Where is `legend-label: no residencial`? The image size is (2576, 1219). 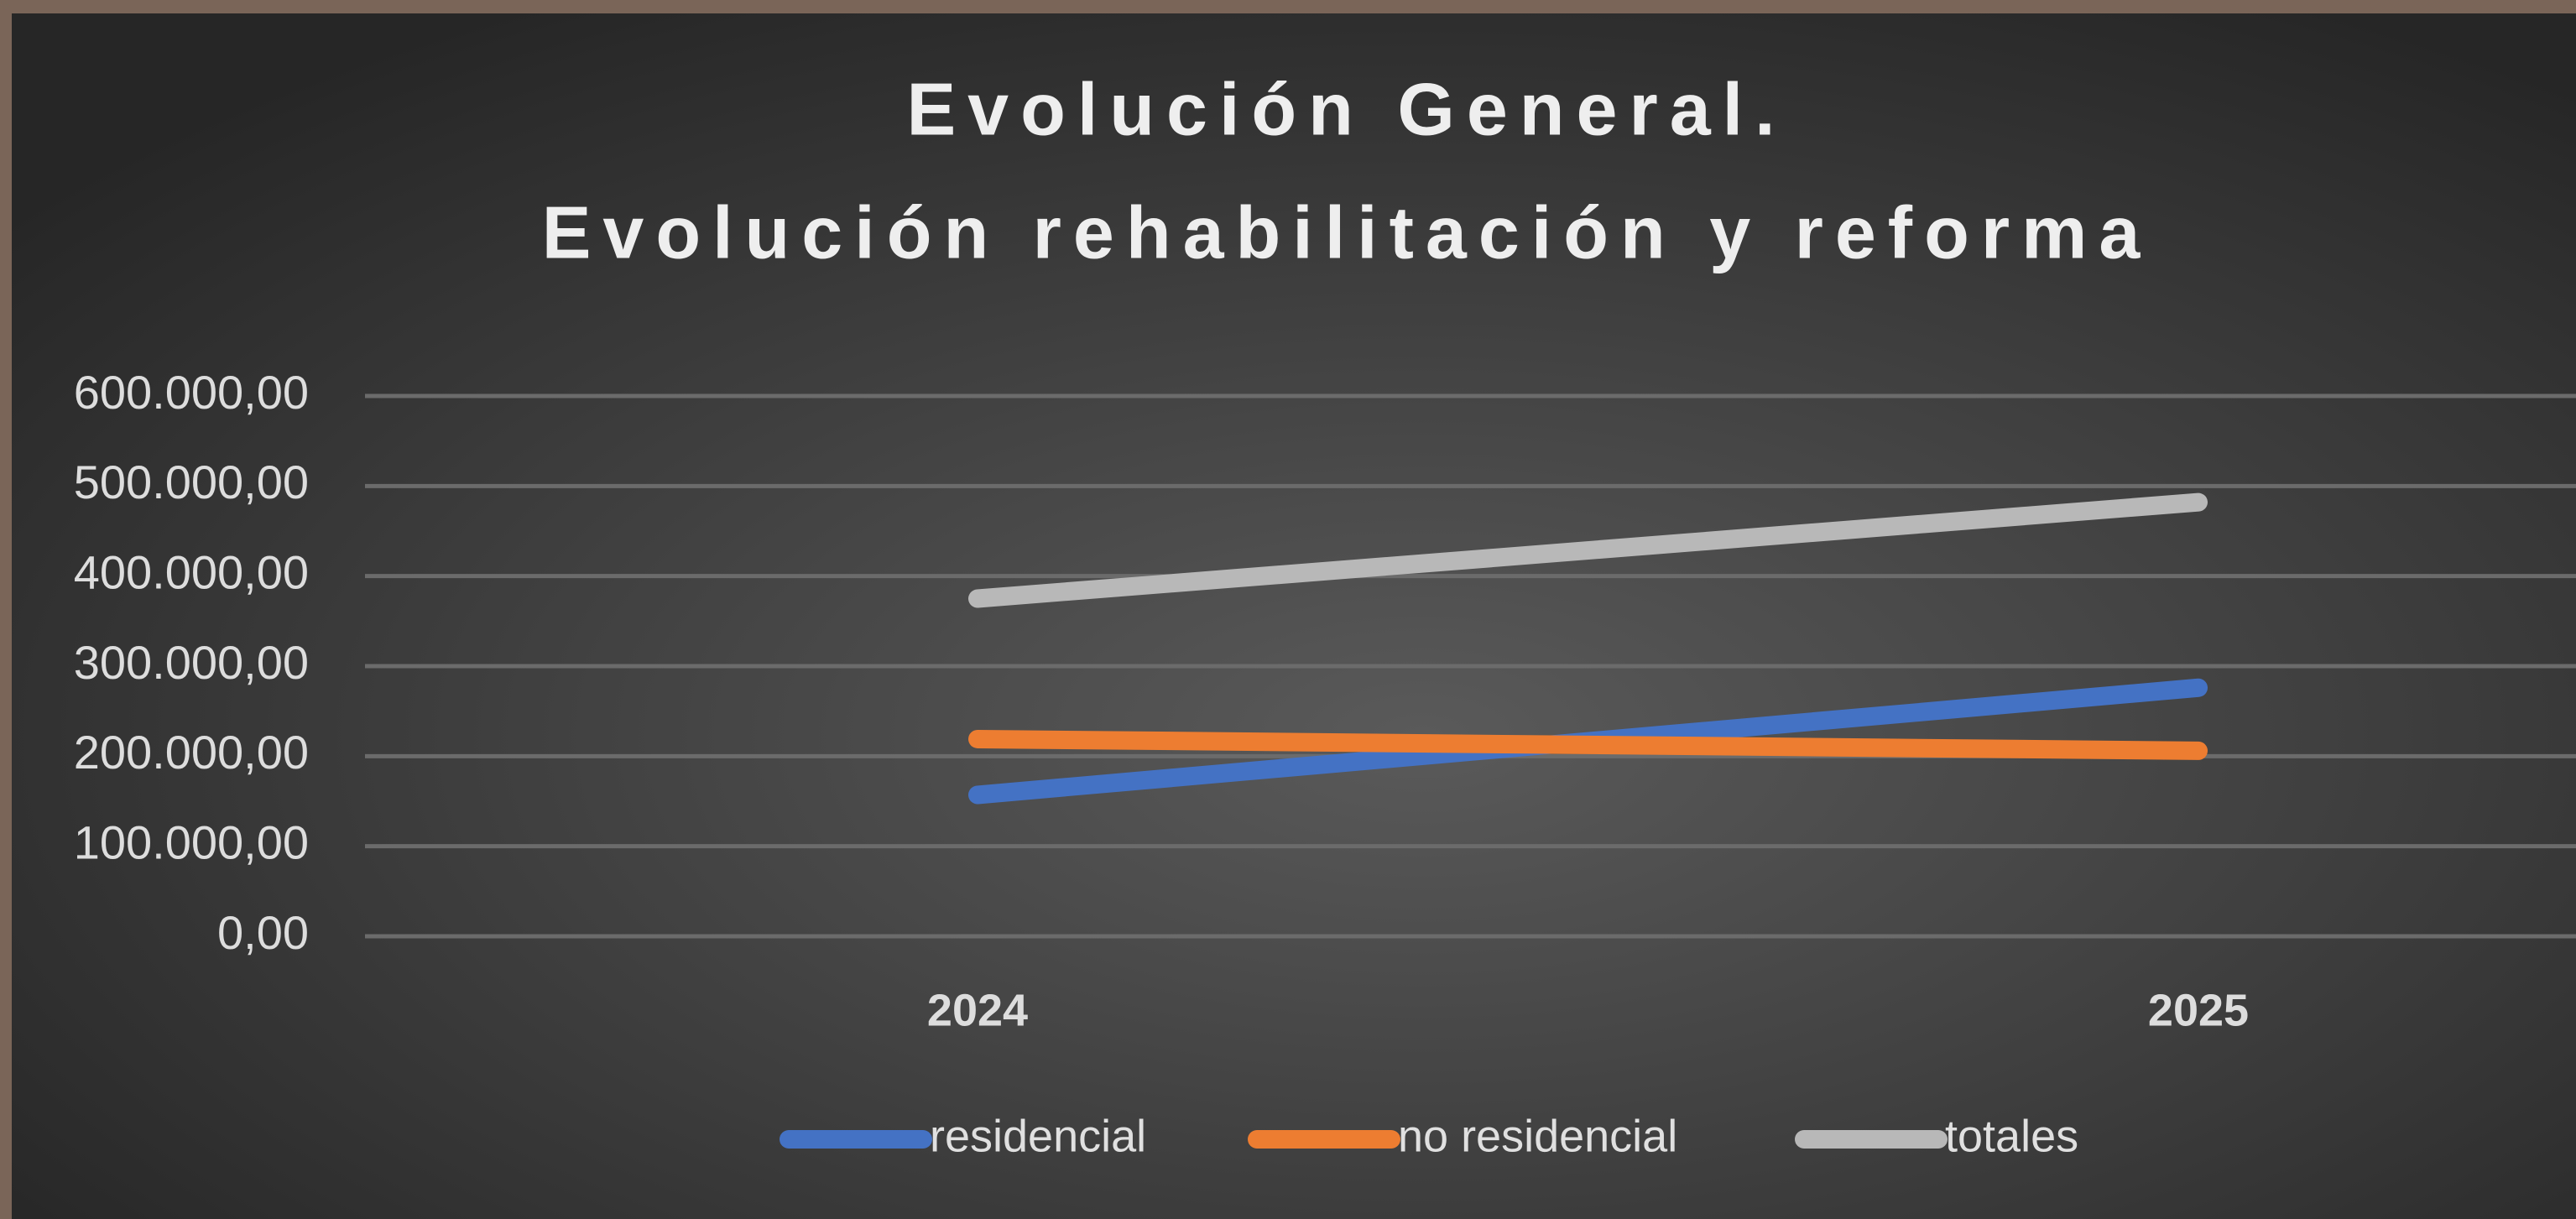
legend-label: no residencial is located at coordinates (1537, 1136).